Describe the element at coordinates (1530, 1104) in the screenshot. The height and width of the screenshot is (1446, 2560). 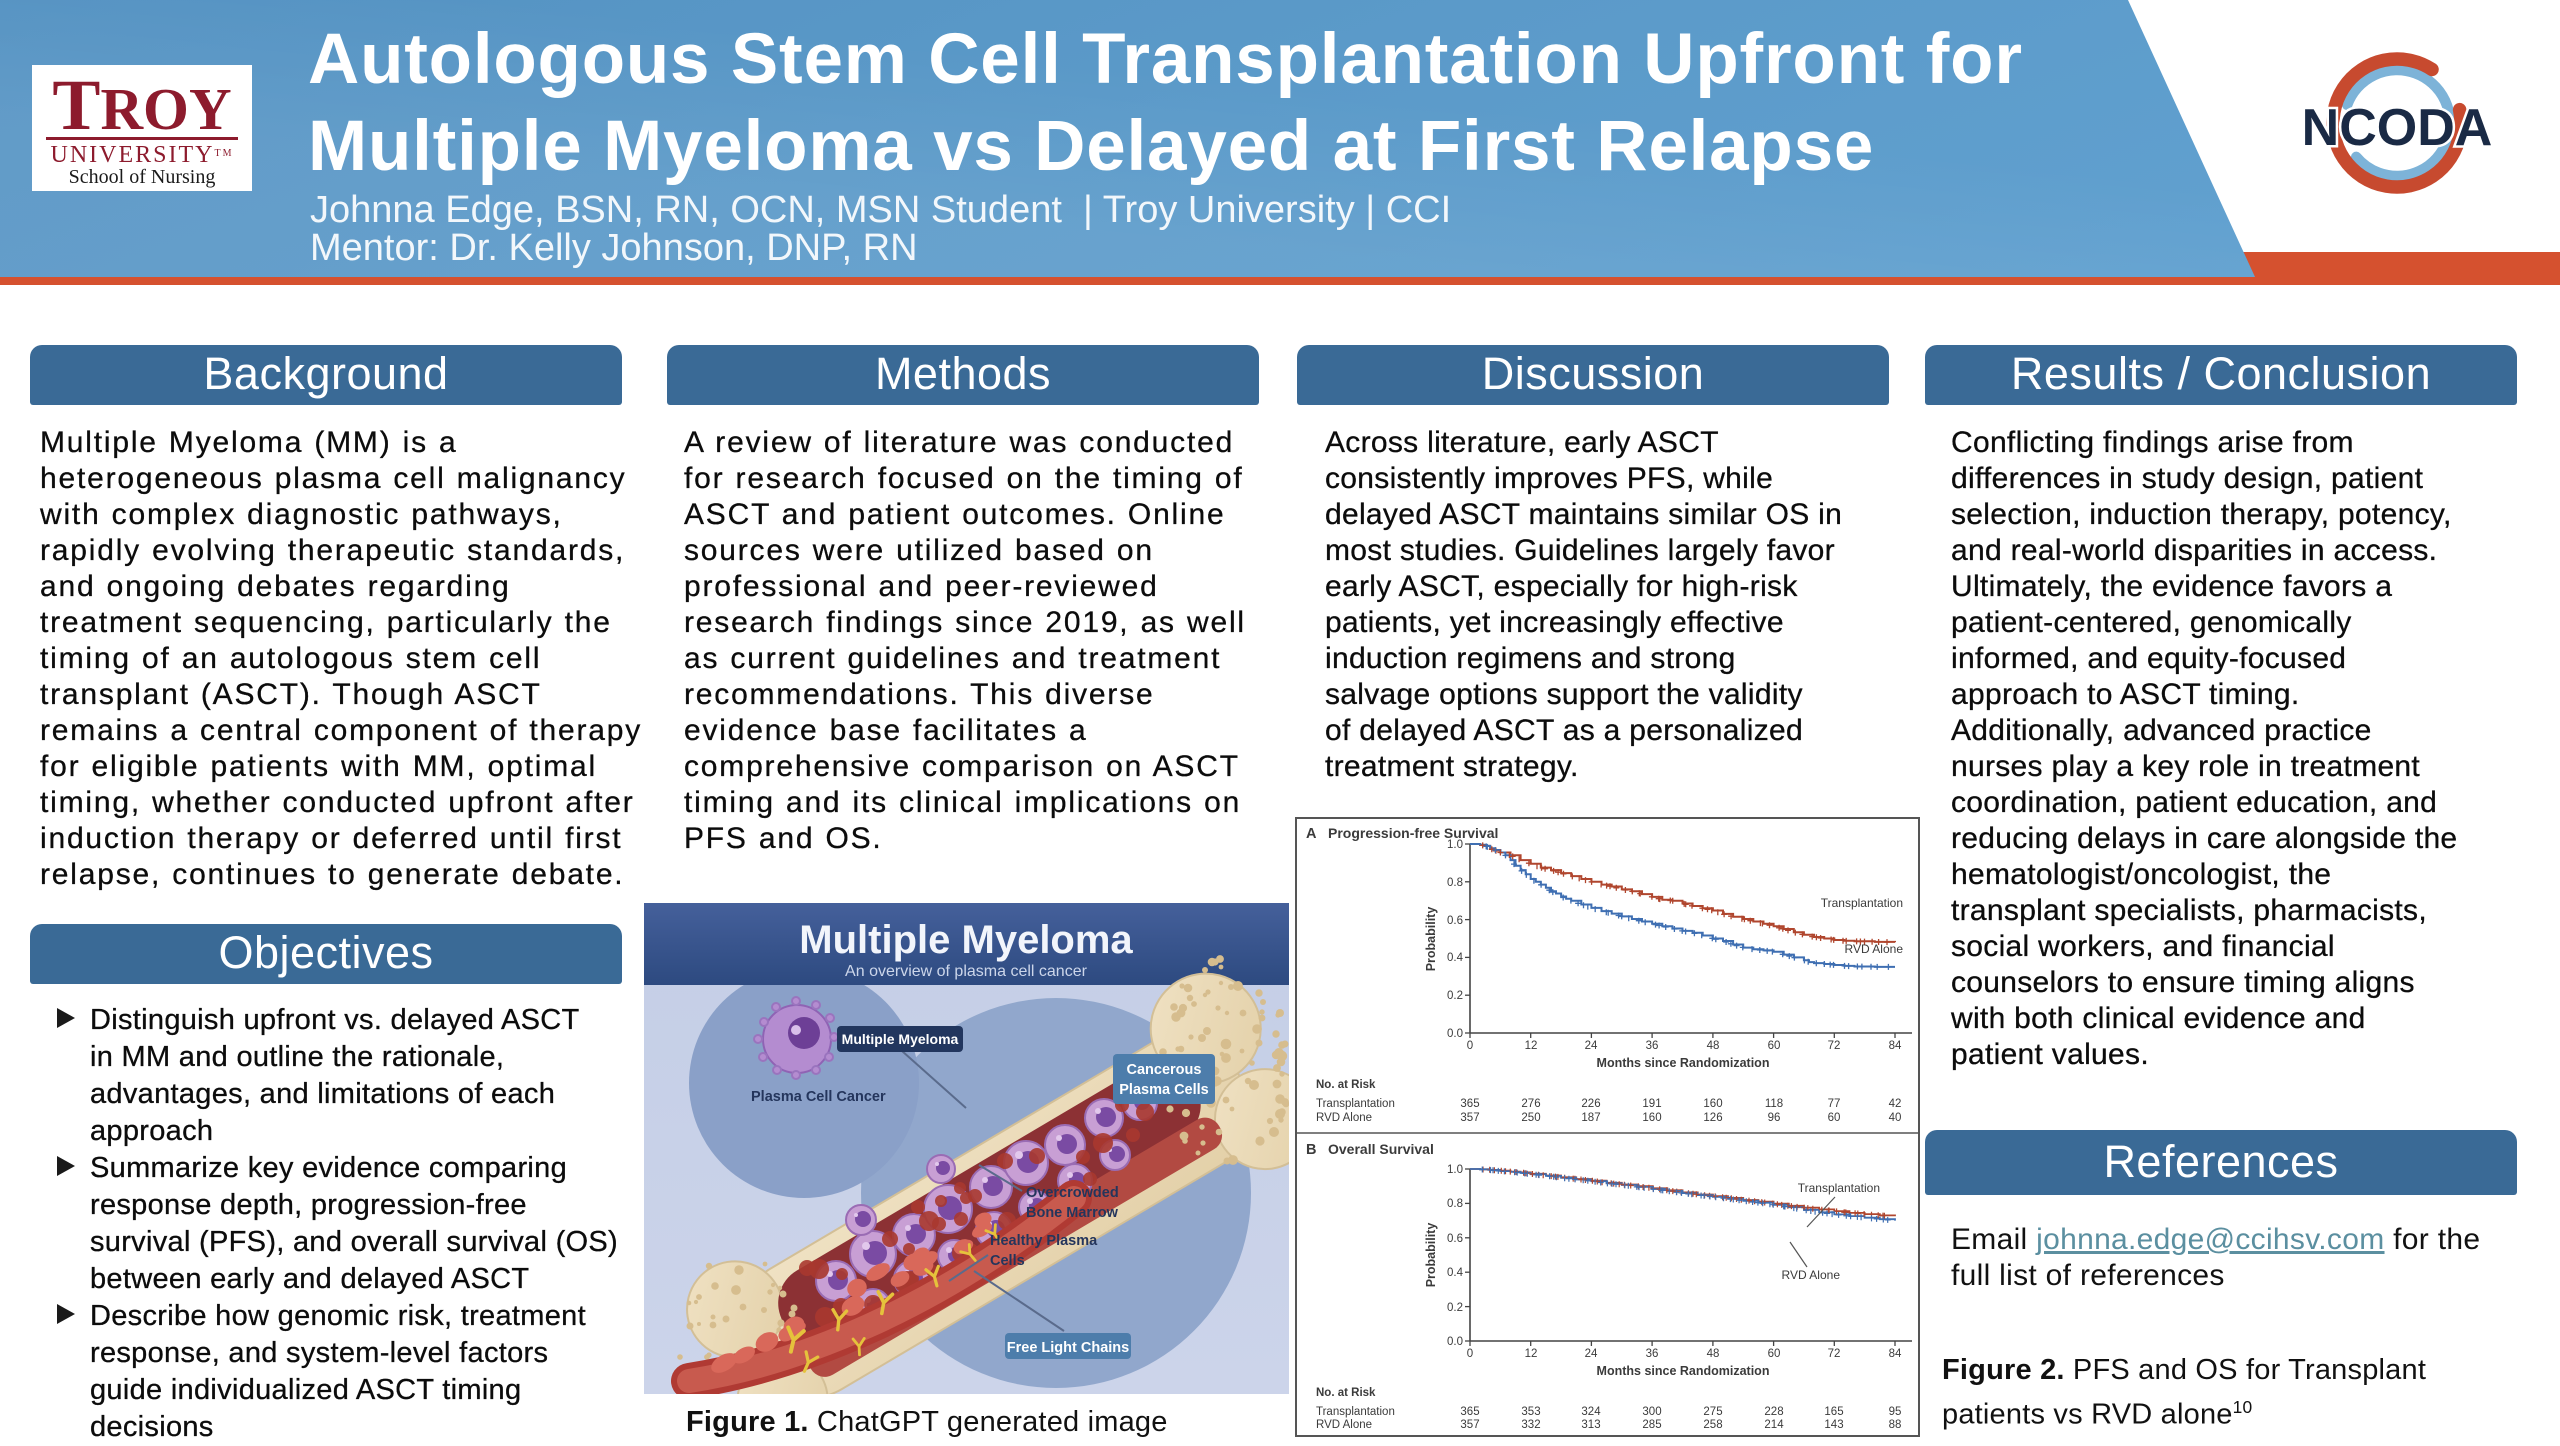
I see `svg-text: 276` at that location.